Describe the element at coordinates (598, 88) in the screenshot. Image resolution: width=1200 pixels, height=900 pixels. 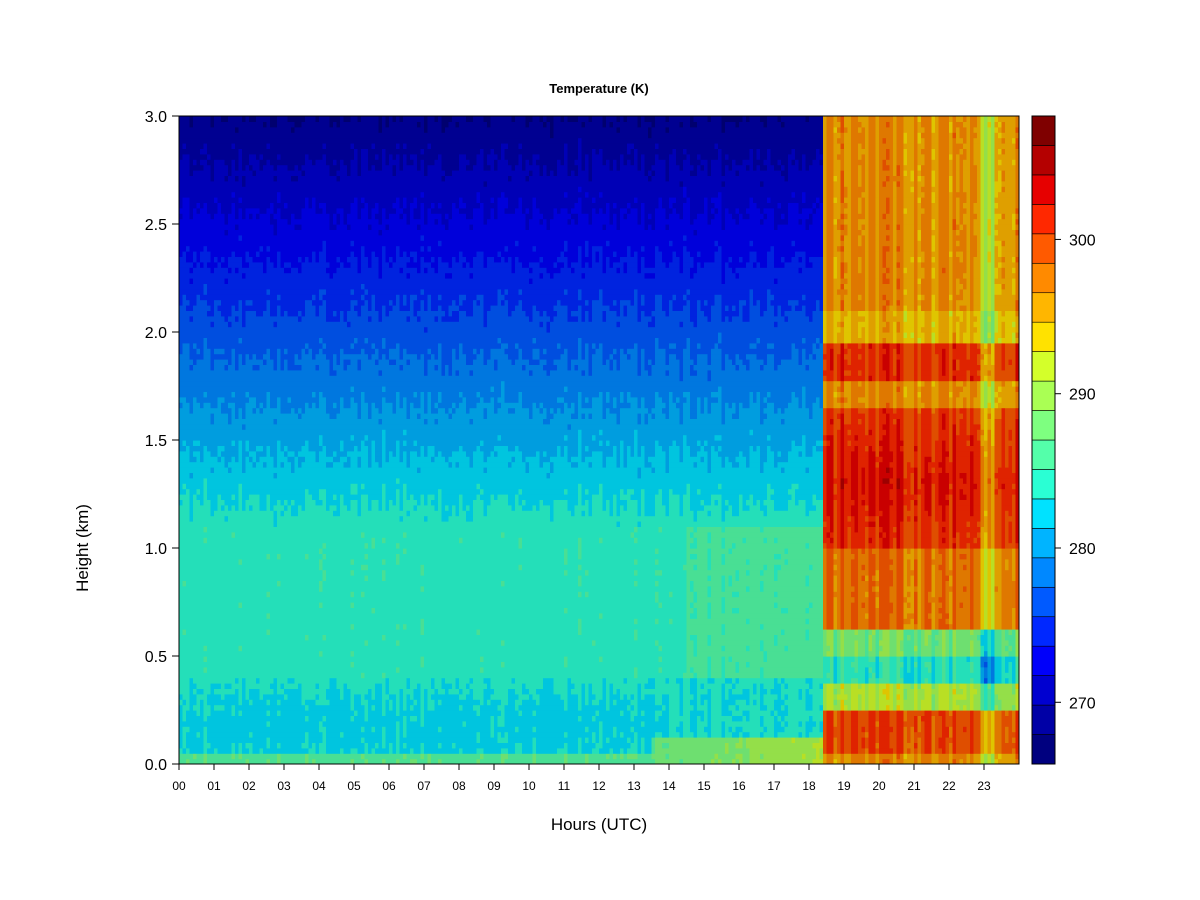
I see `chart-title: Temperature (K)` at that location.